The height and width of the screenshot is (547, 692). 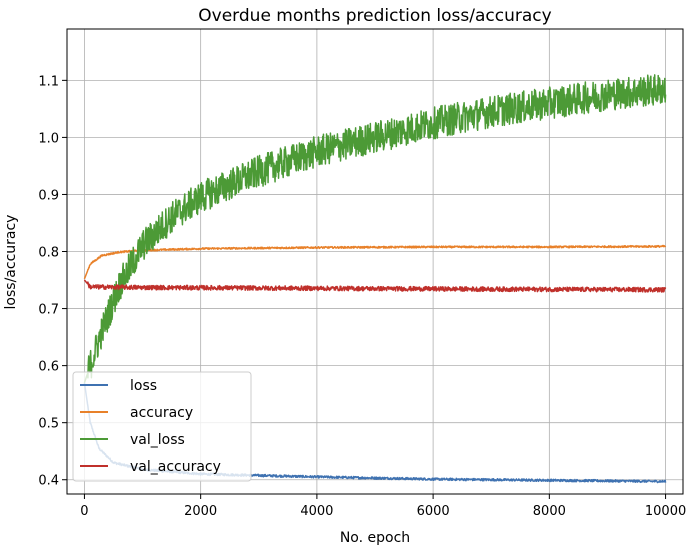 I want to click on y-tick-label: 0.7, so click(x=48, y=310).